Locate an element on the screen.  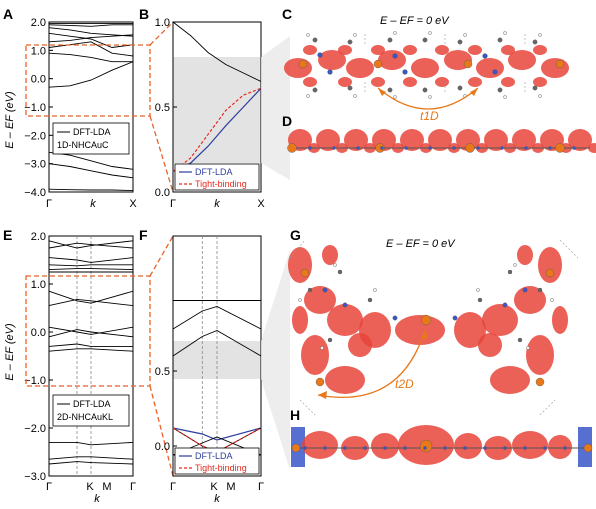
hopping-arrow-c is located at coordinates (428, 98).